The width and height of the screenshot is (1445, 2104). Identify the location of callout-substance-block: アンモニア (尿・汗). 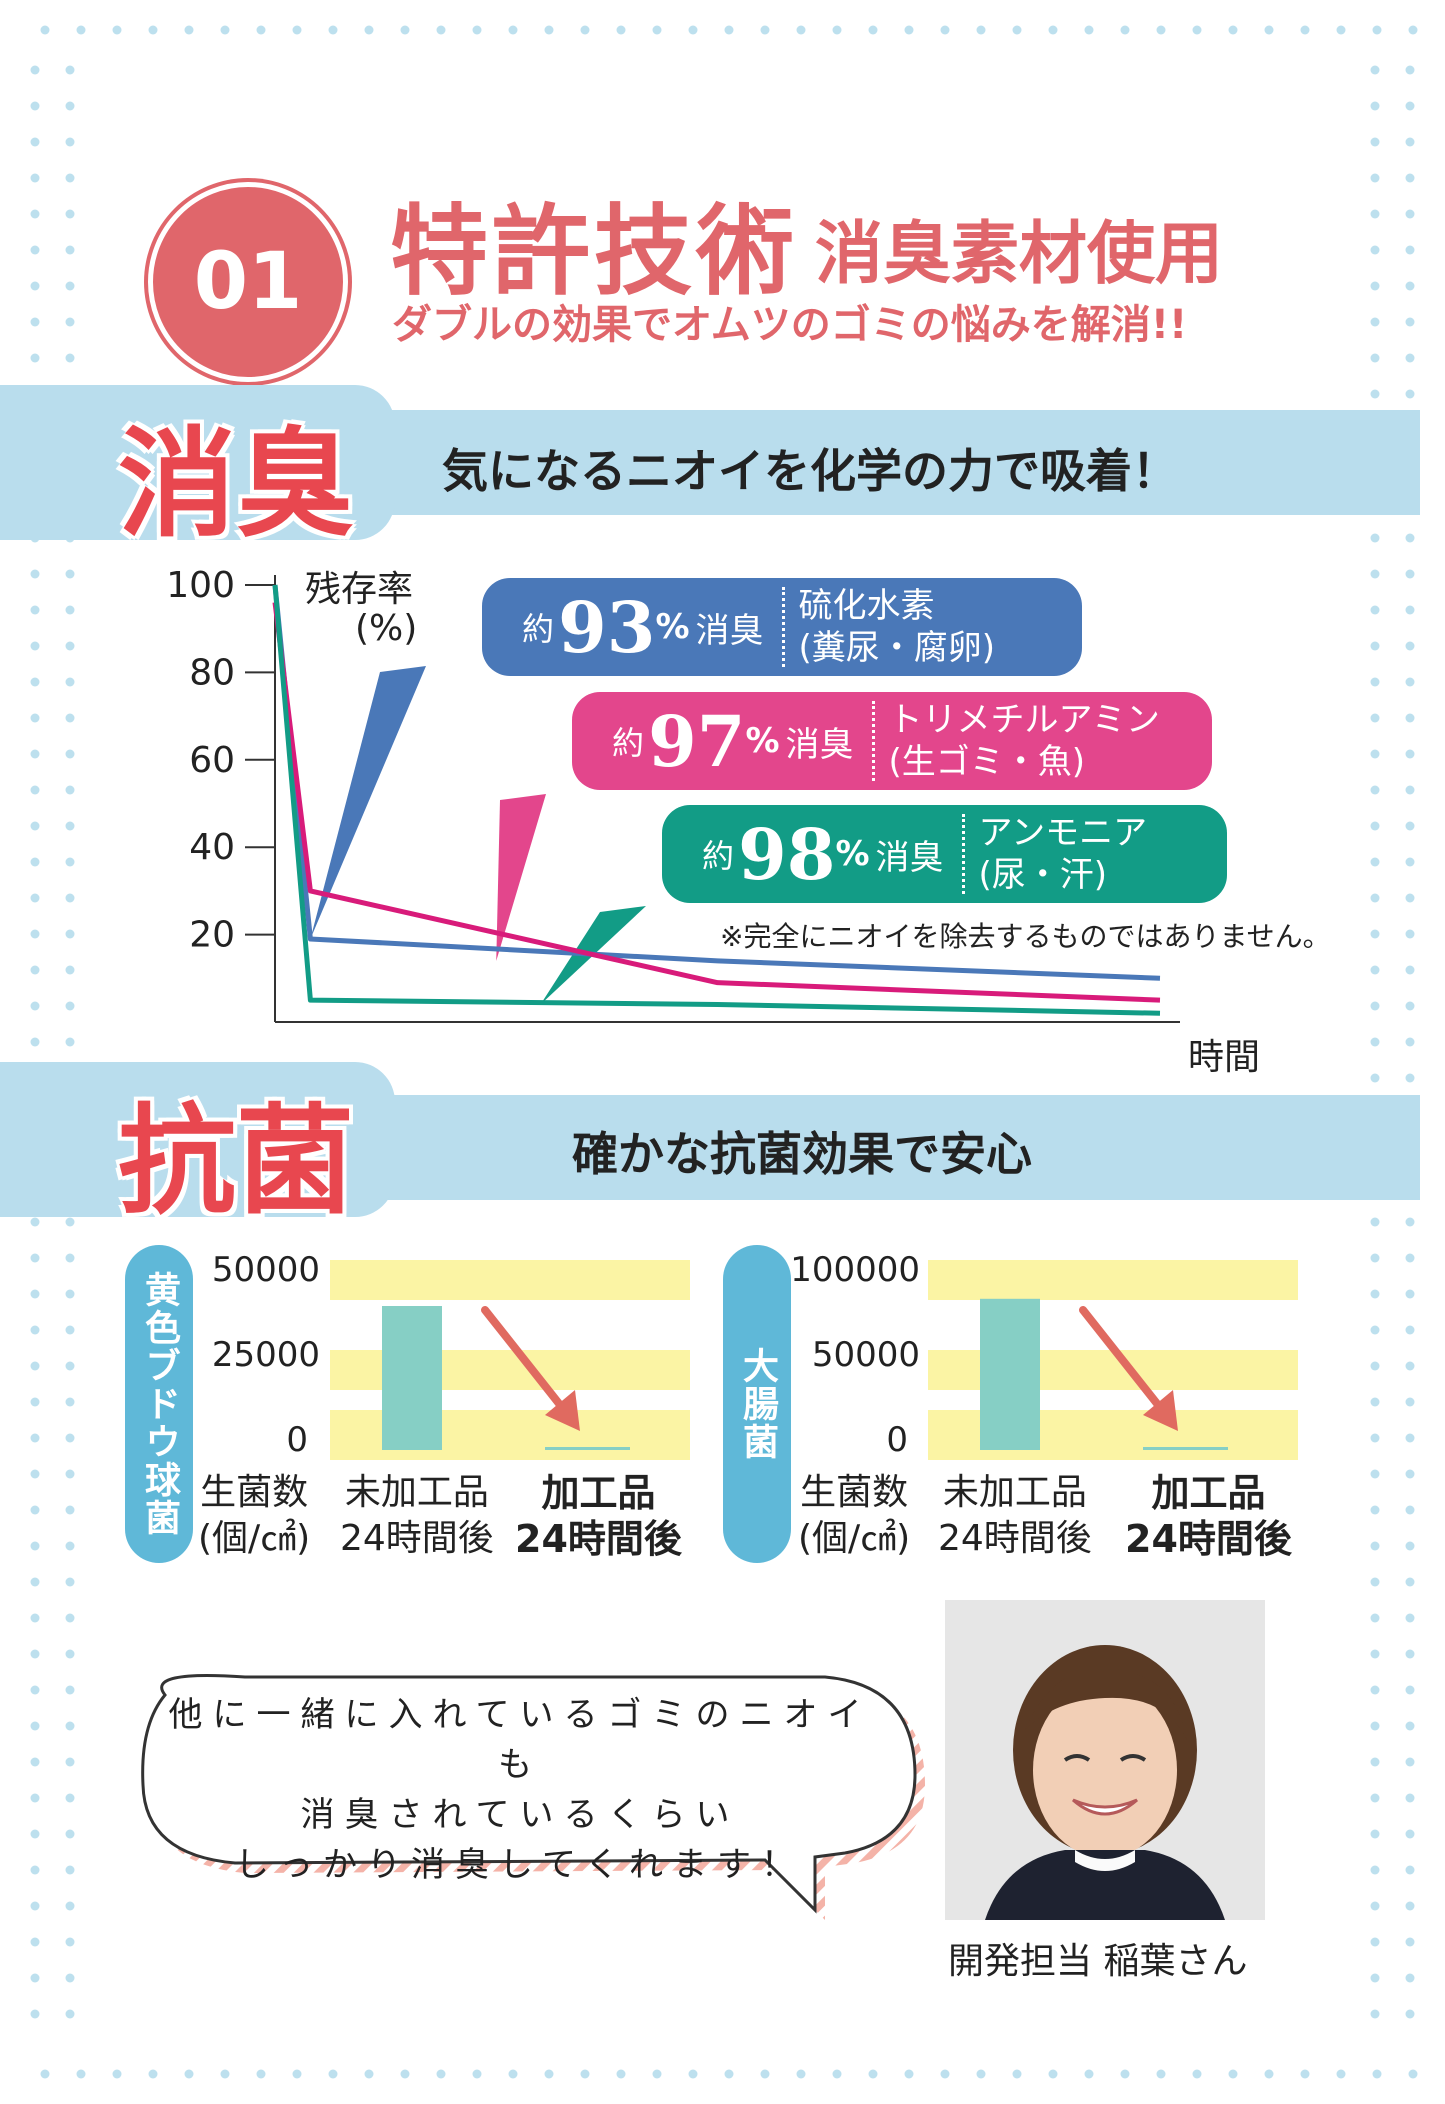
(1063, 854).